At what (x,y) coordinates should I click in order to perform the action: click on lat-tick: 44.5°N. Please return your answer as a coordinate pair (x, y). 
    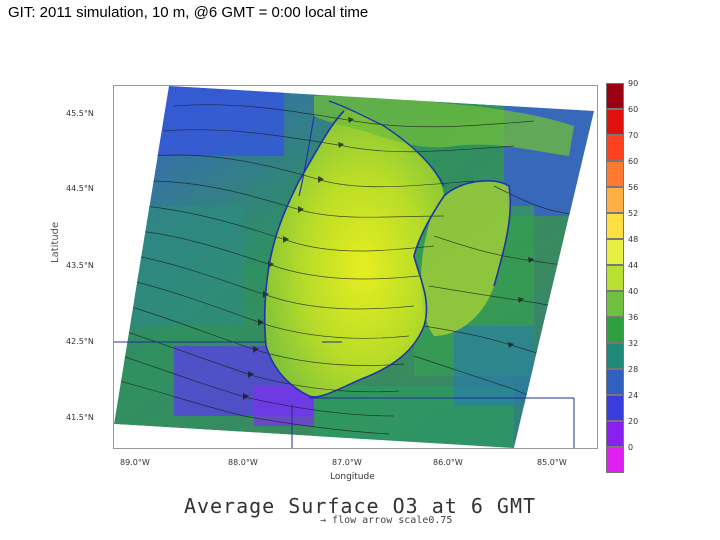
    Looking at the image, I should click on (80, 188).